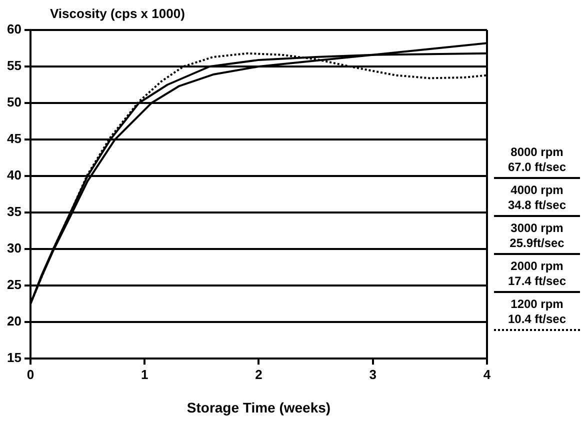 The width and height of the screenshot is (587, 429). Describe the element at coordinates (537, 198) in the screenshot. I see `text: 4000 rpm 34.8 ft/sec` at that location.